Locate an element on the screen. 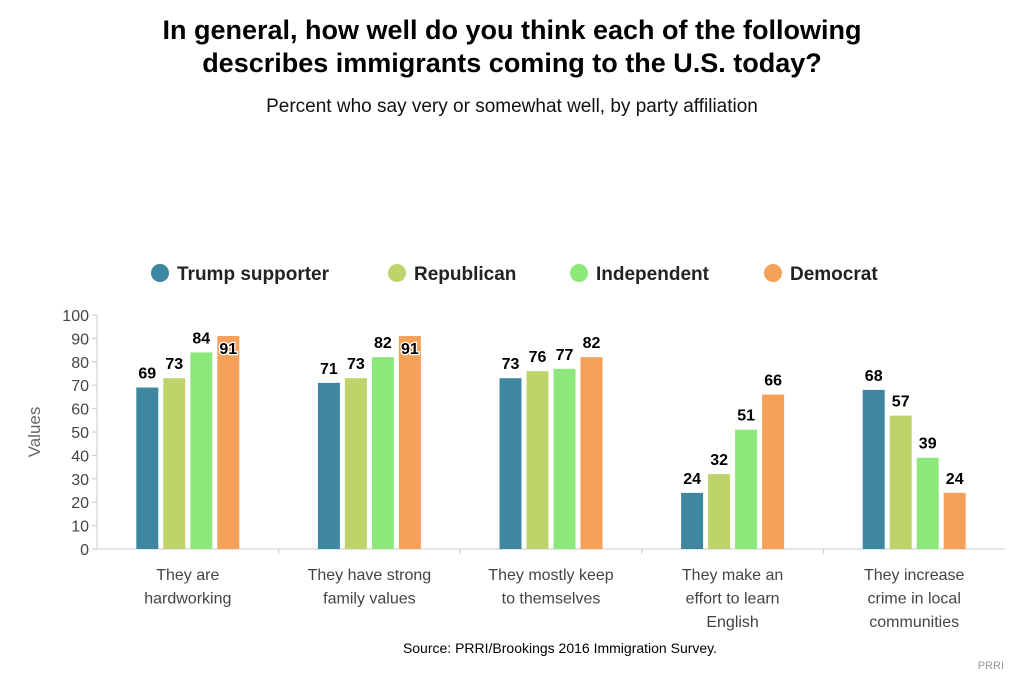 The width and height of the screenshot is (1024, 683). y-tick-label: 40 is located at coordinates (80, 456).